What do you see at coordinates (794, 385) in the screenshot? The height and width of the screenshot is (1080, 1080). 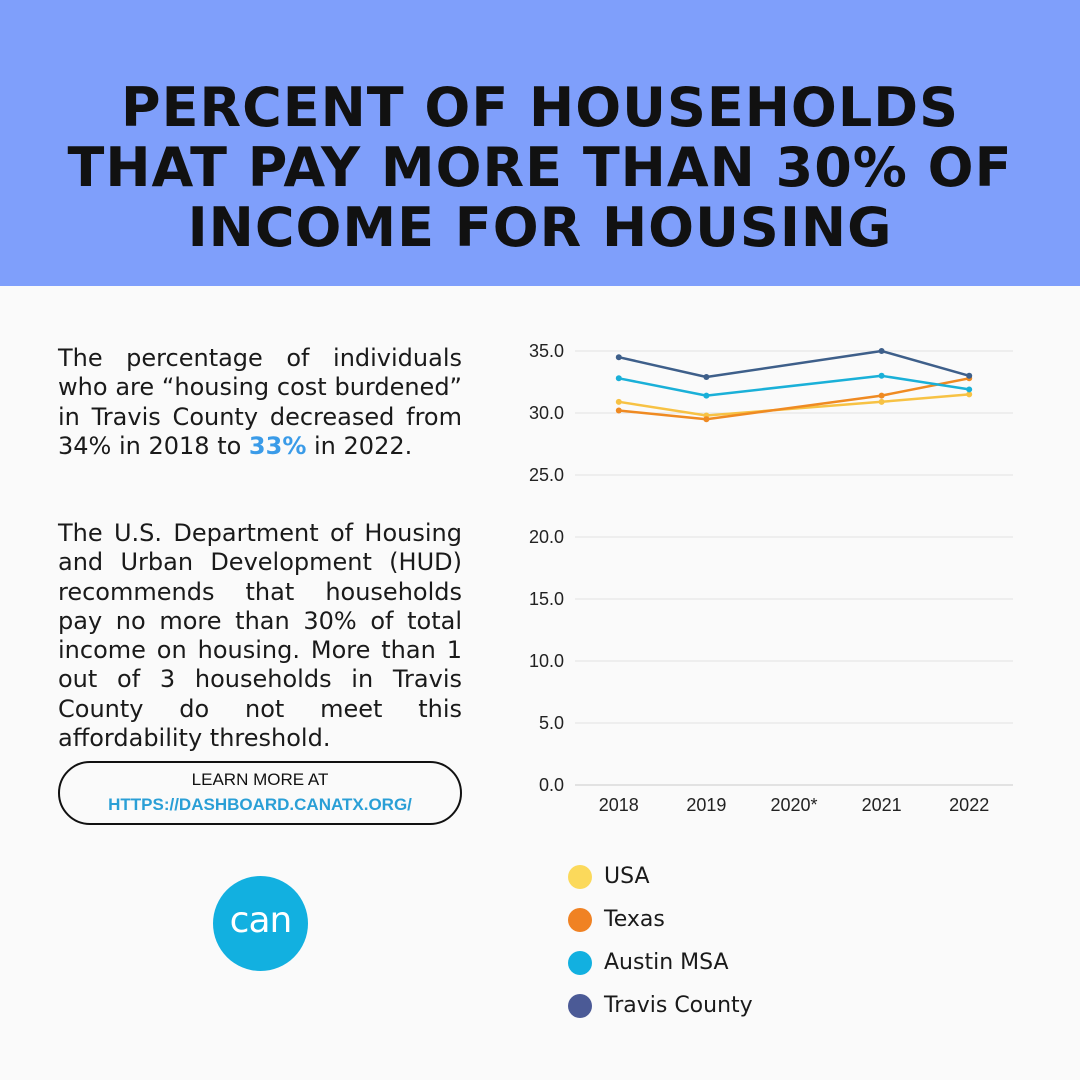 I see `series-line-austin-msa` at bounding box center [794, 385].